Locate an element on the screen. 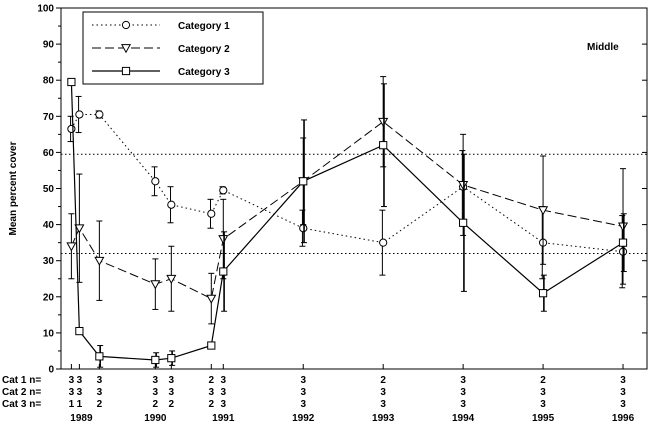 The height and width of the screenshot is (427, 652). year-label: 1993 is located at coordinates (383, 418).